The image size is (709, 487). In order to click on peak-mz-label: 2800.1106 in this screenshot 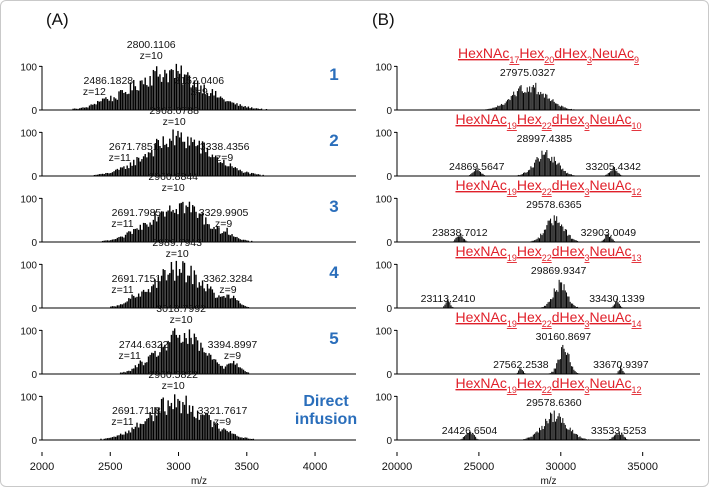, I will do `click(151, 45)`.